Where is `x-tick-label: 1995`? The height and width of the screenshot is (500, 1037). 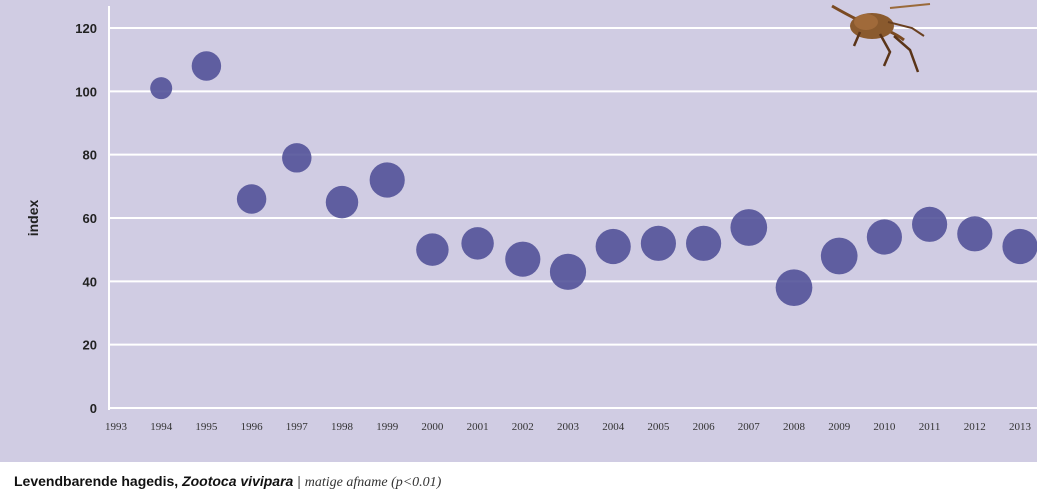
x-tick-label: 1995 is located at coordinates (206, 427).